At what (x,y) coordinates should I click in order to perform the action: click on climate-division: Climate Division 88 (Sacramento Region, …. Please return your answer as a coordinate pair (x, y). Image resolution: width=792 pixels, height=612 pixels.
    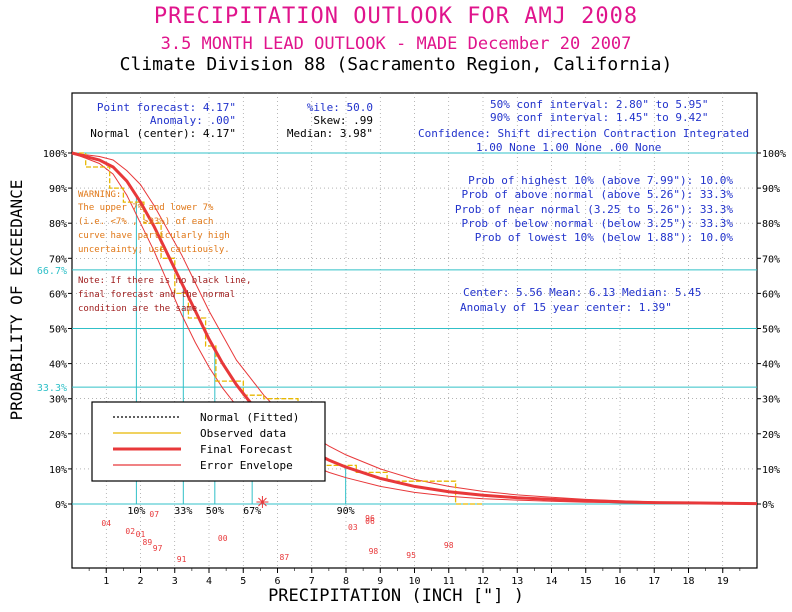
    Looking at the image, I should click on (396, 64).